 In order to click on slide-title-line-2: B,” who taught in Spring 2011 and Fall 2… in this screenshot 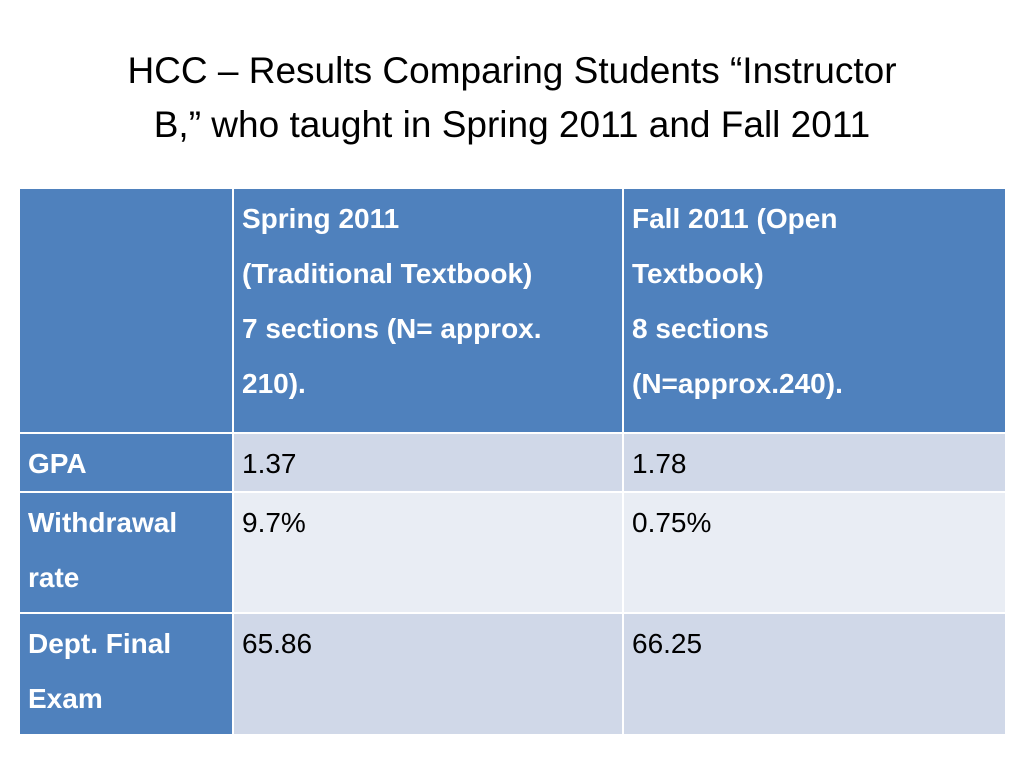, I will do `click(512, 124)`.